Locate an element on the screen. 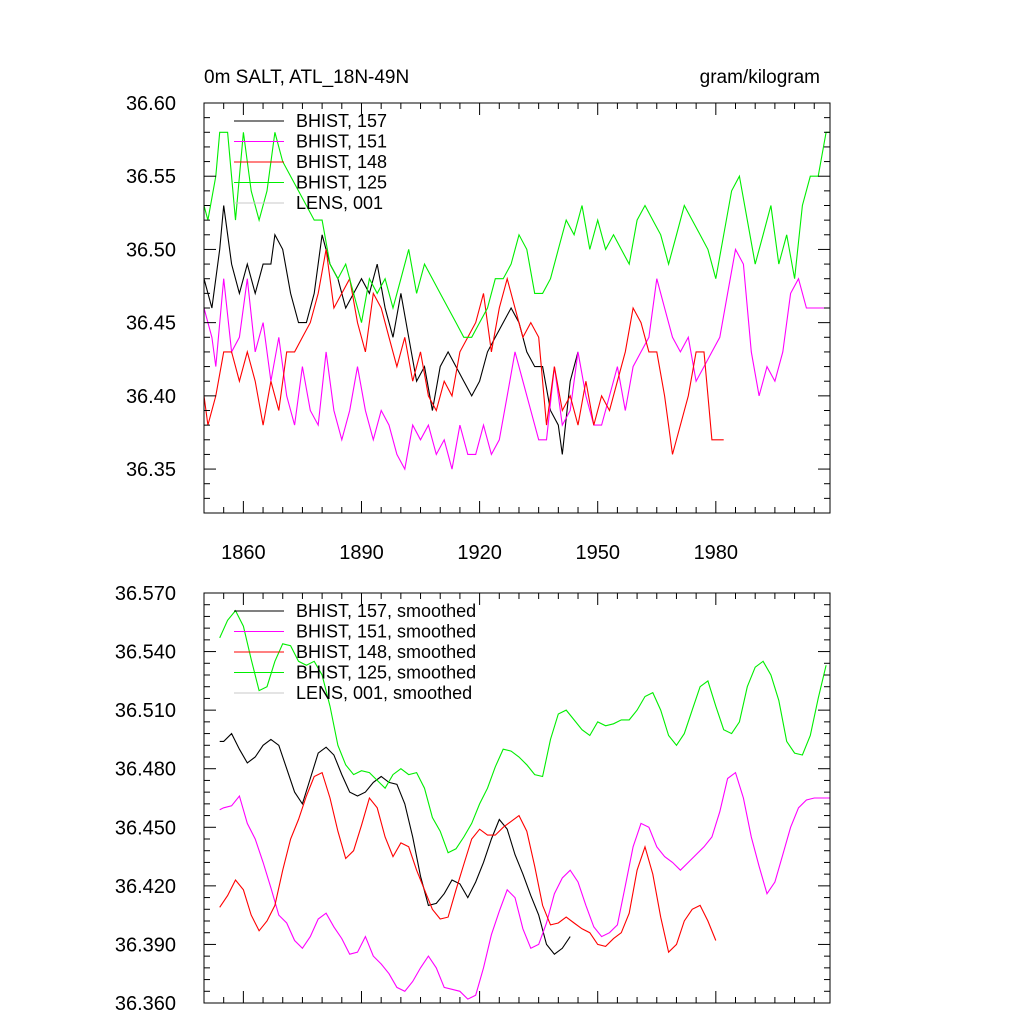 The width and height of the screenshot is (1024, 1024). y-tick-label: 36.50 is located at coordinates (151, 250).